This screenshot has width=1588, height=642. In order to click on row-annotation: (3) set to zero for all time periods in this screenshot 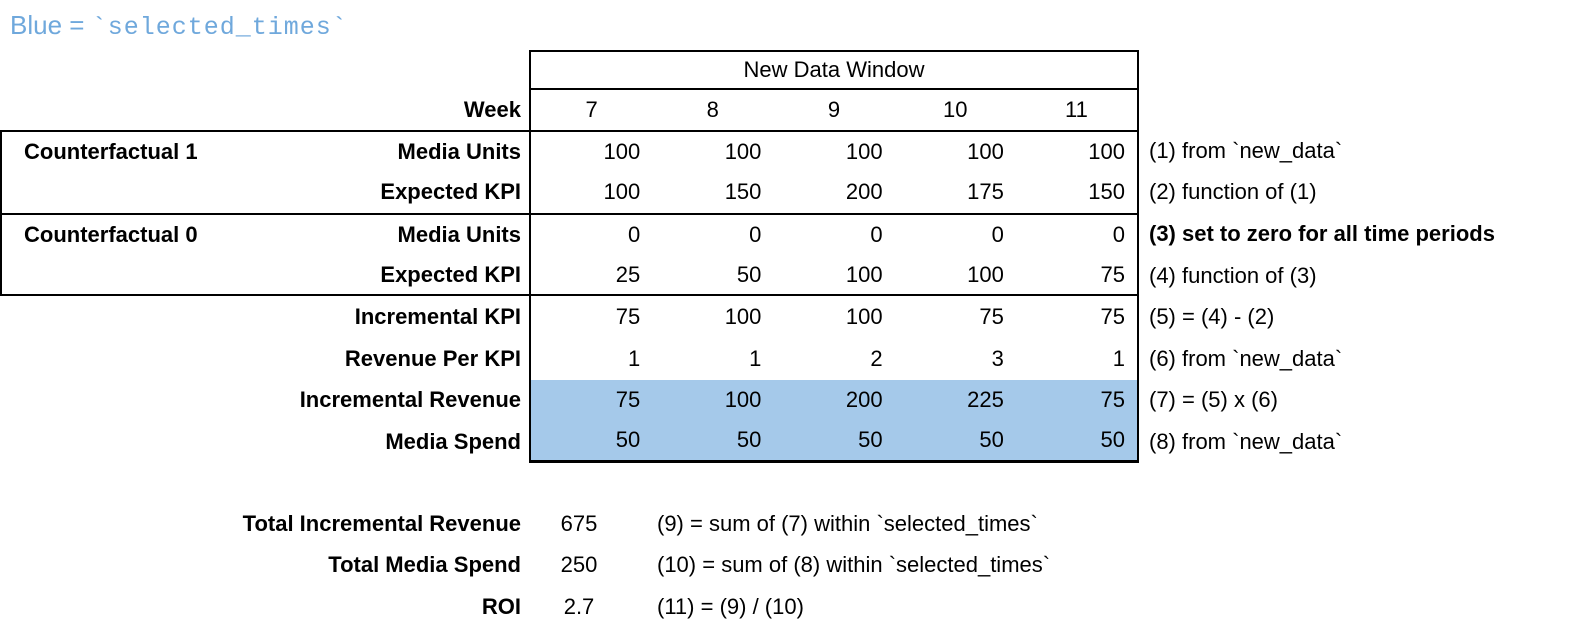, I will do `click(1322, 233)`.